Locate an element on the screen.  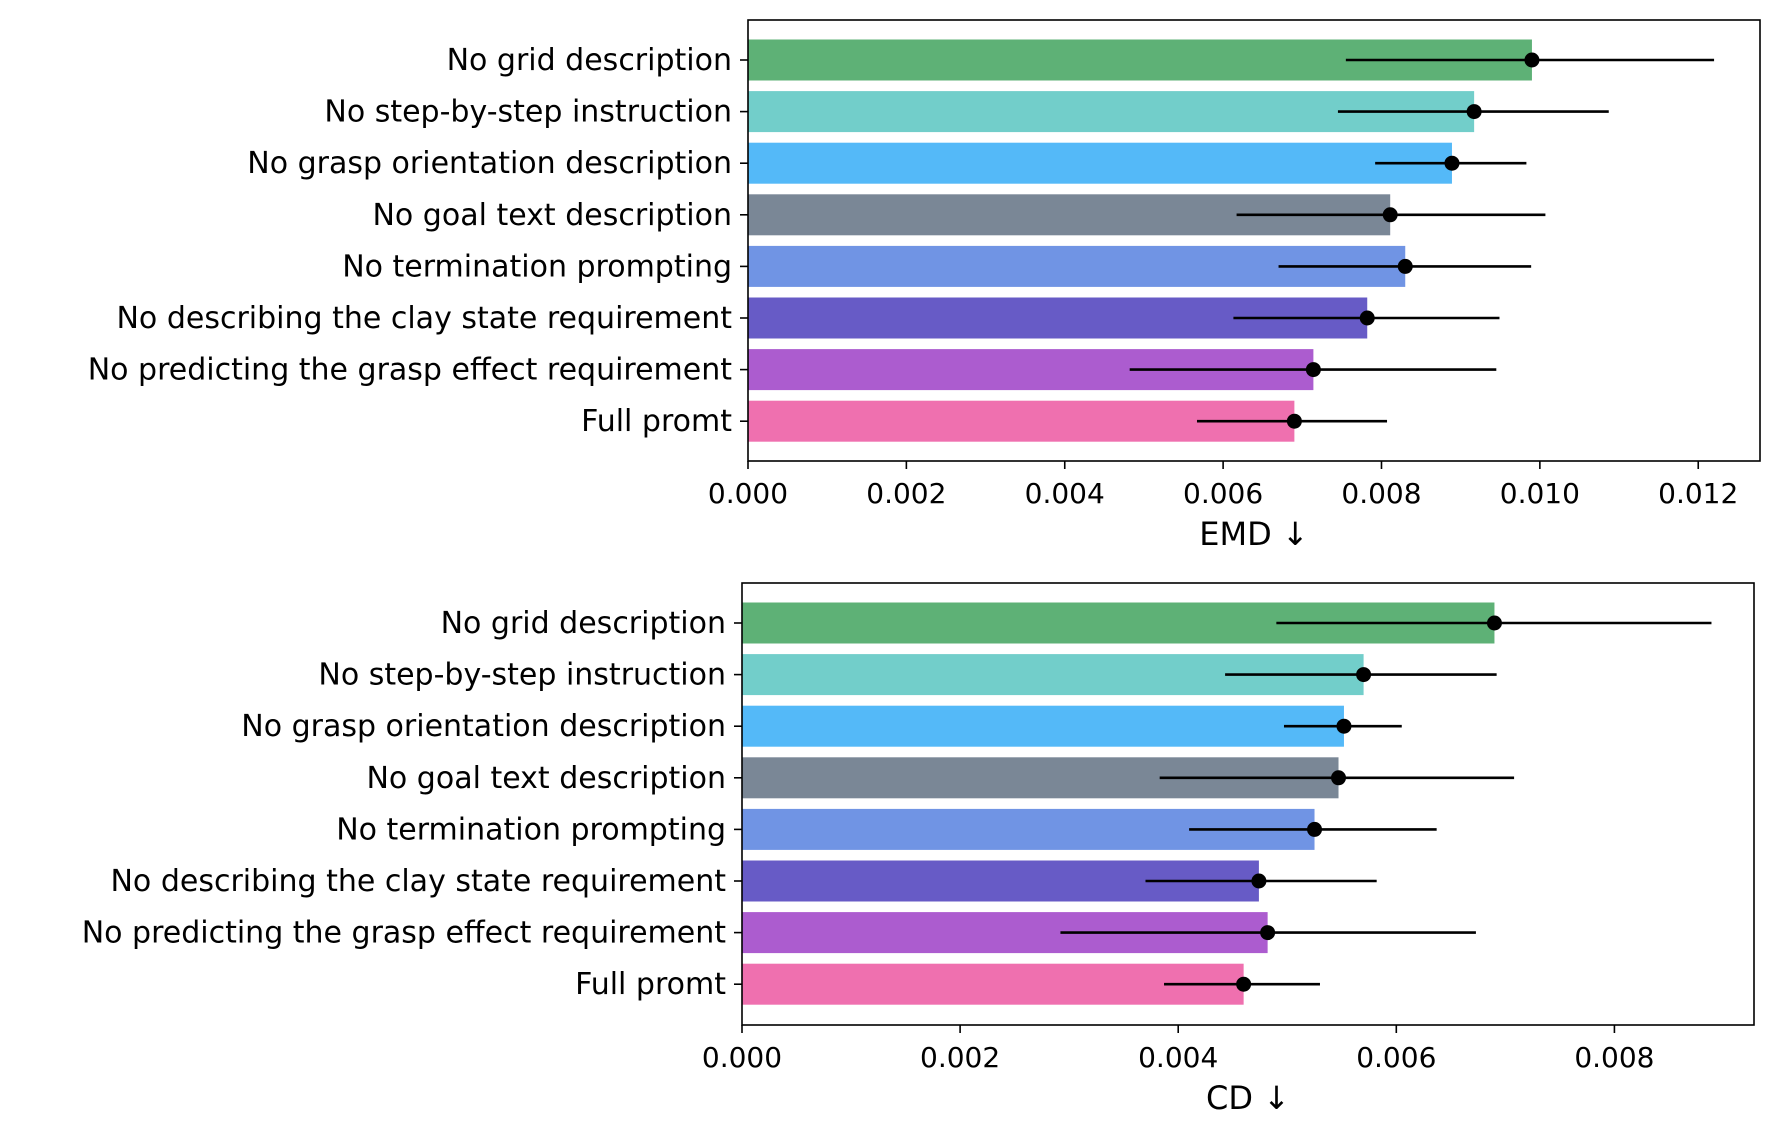
x-axis-label: EMD ↓ is located at coordinates (1253, 534).